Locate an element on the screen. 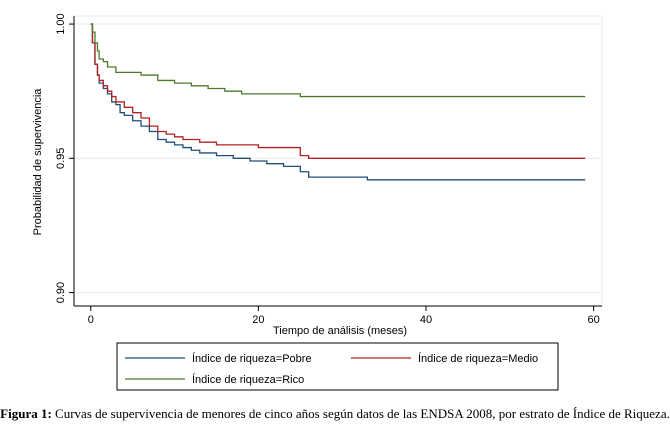  legend-box is located at coordinates (337, 366).